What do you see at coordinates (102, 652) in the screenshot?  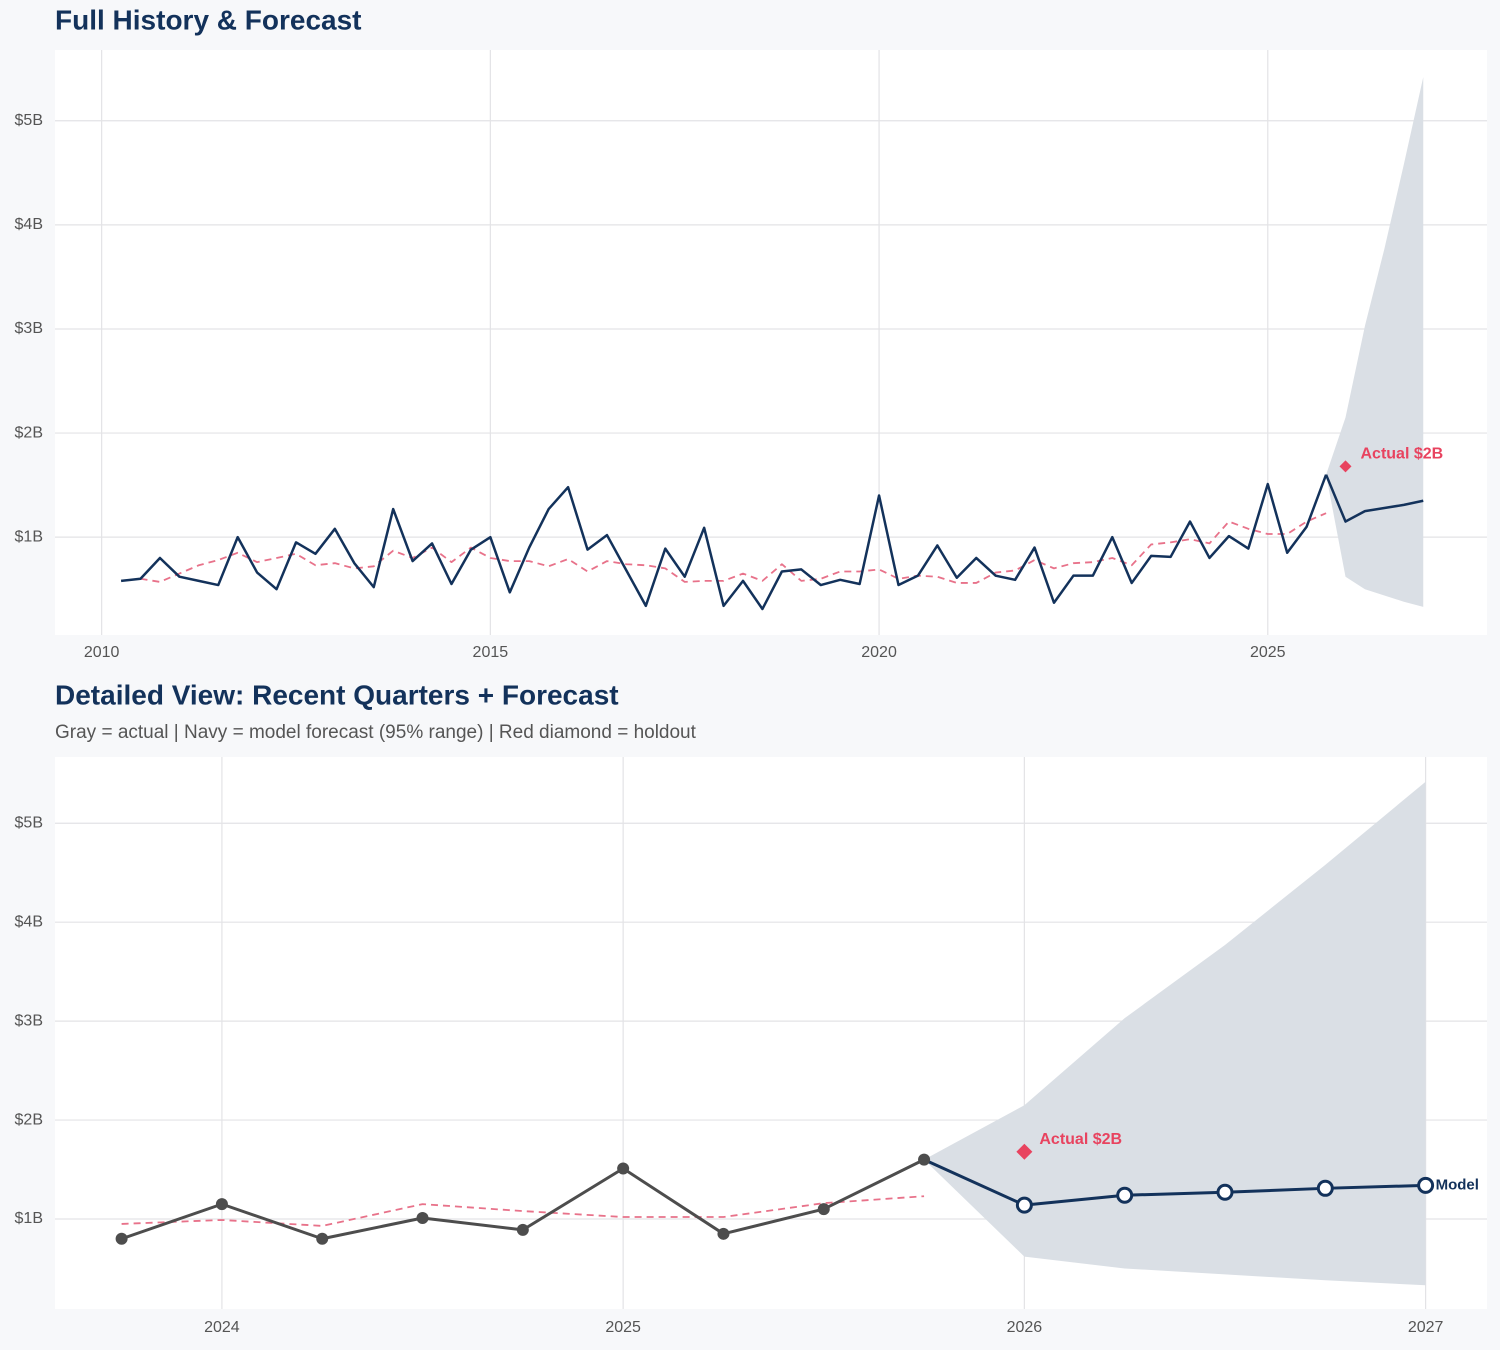 I see `x-tick-label: 2010` at bounding box center [102, 652].